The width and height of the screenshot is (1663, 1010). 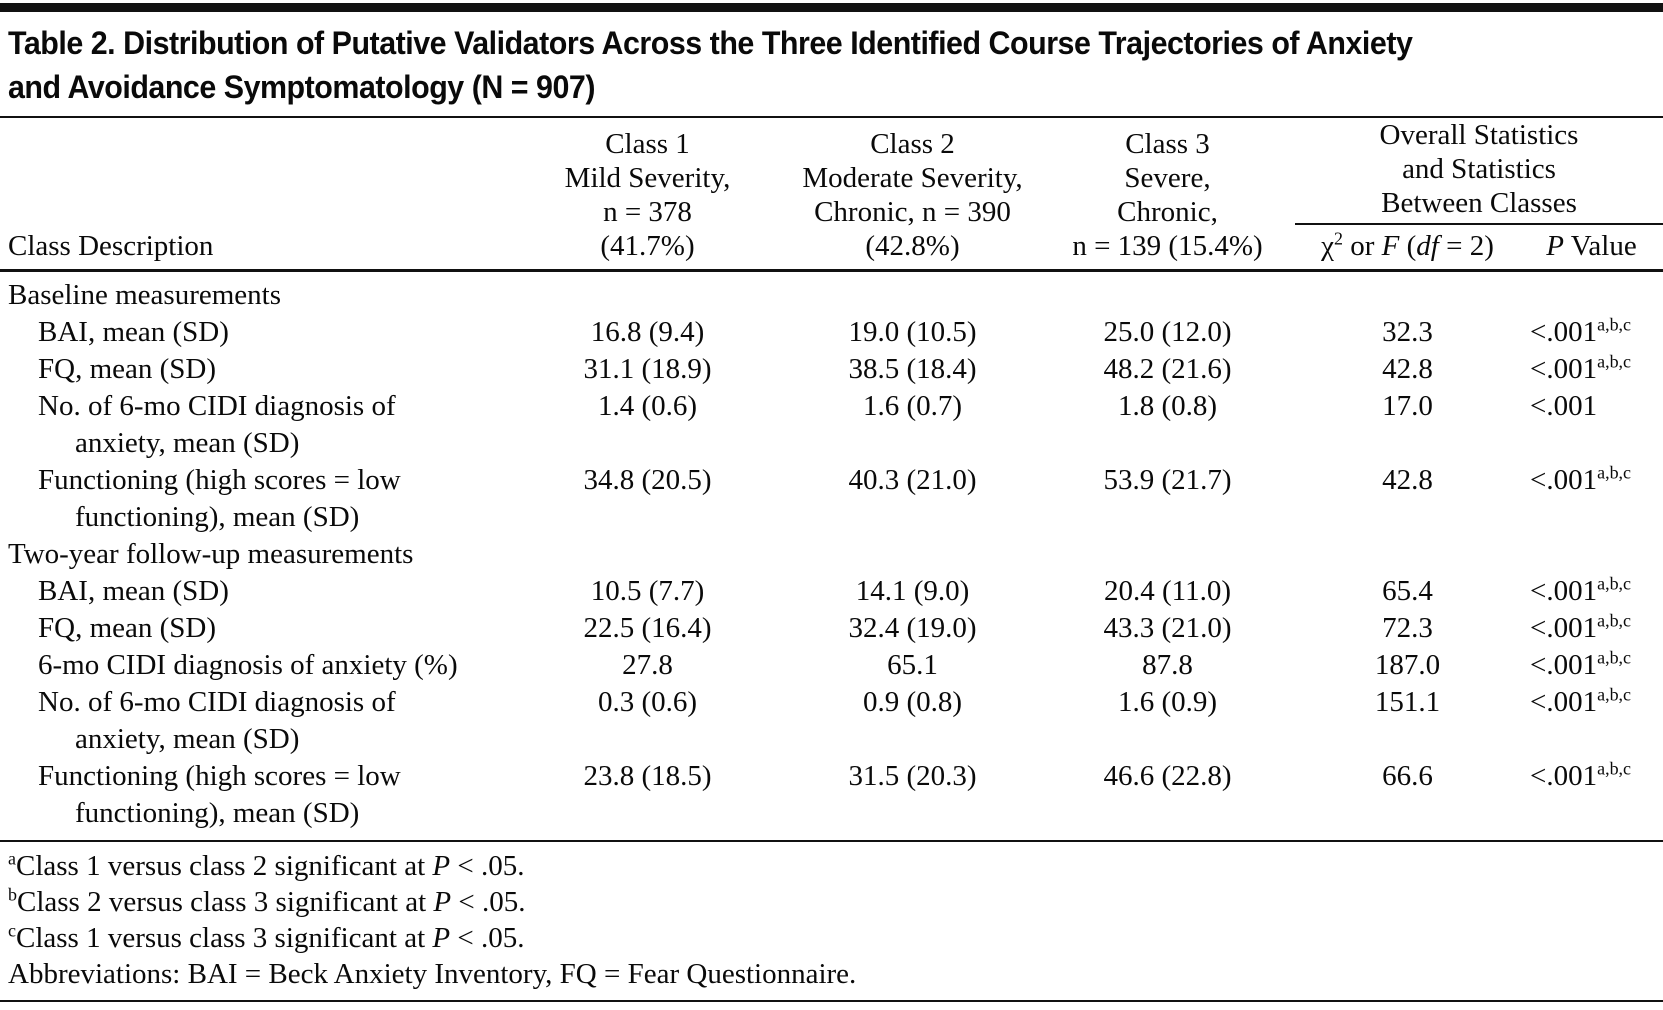 What do you see at coordinates (1167, 332) in the screenshot?
I see `class3-value: 25.0 (12.0)` at bounding box center [1167, 332].